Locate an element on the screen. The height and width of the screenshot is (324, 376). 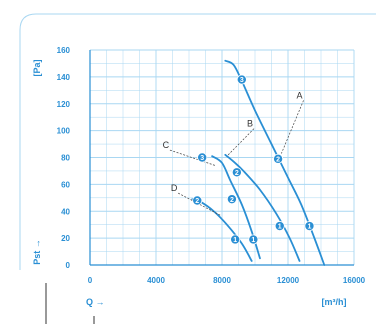
y-unit-label: [Pa] is located at coordinates (37, 67).